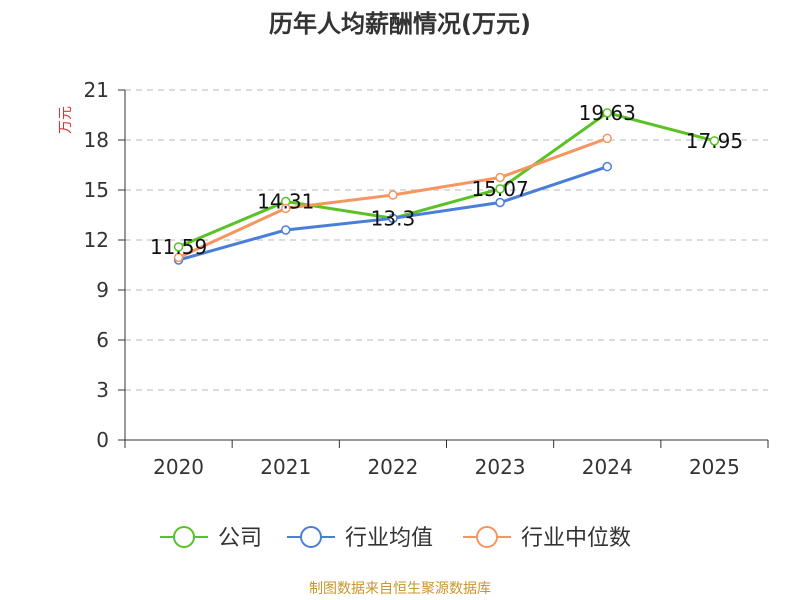  What do you see at coordinates (66, 120) in the screenshot?
I see `y-axis-title: 万元` at bounding box center [66, 120].